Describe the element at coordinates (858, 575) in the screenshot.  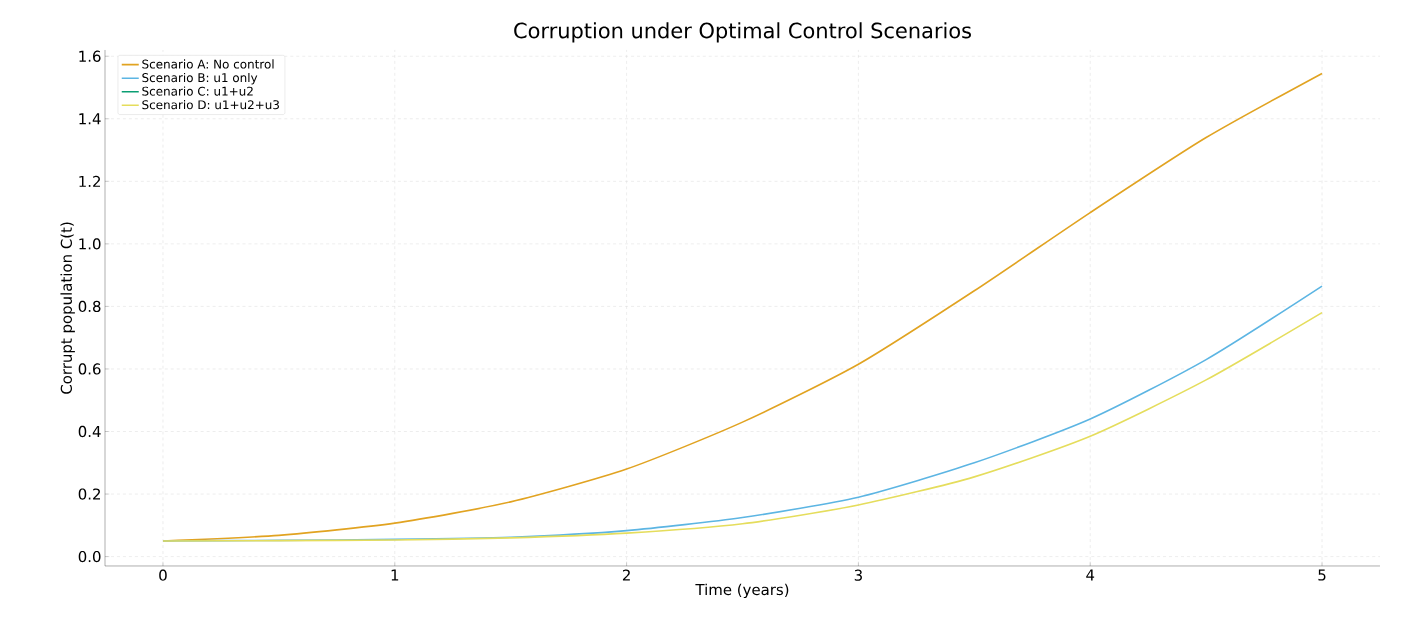
I see `x-tick-label: 3` at that location.